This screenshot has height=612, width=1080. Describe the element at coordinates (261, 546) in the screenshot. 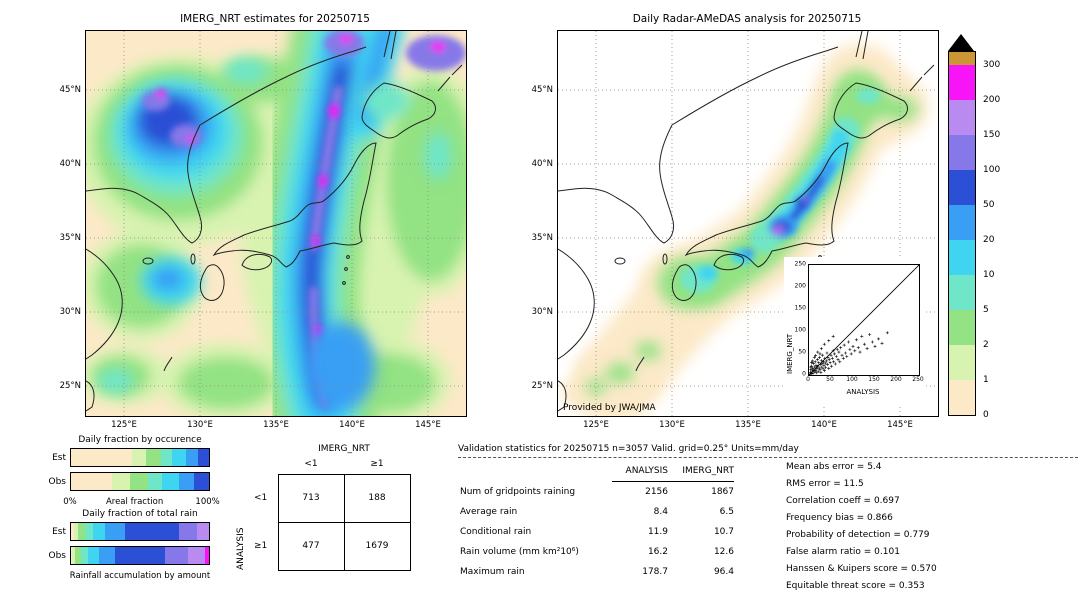

I see `row-label-ge1: ≥1` at that location.